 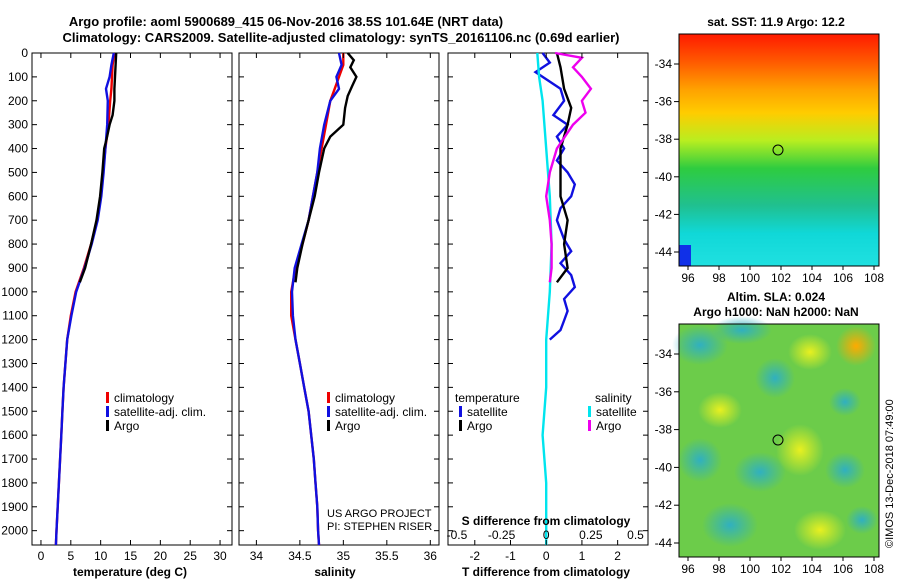 I want to click on series-temperature-satellite, so click(x=555, y=196).